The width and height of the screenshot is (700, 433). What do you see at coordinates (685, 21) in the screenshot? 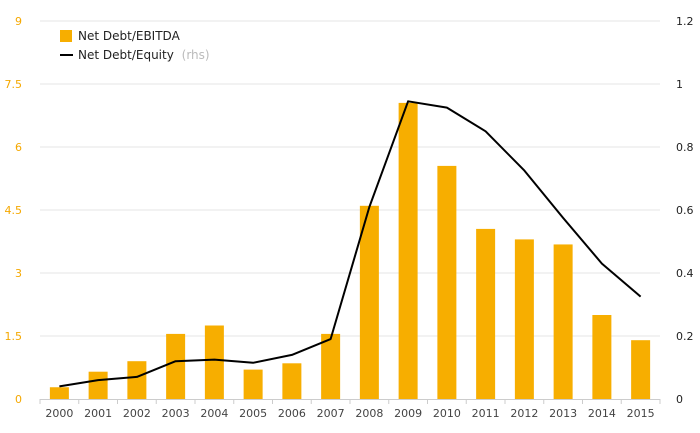
I see `y-right-tick-label: 1.2` at bounding box center [685, 21].